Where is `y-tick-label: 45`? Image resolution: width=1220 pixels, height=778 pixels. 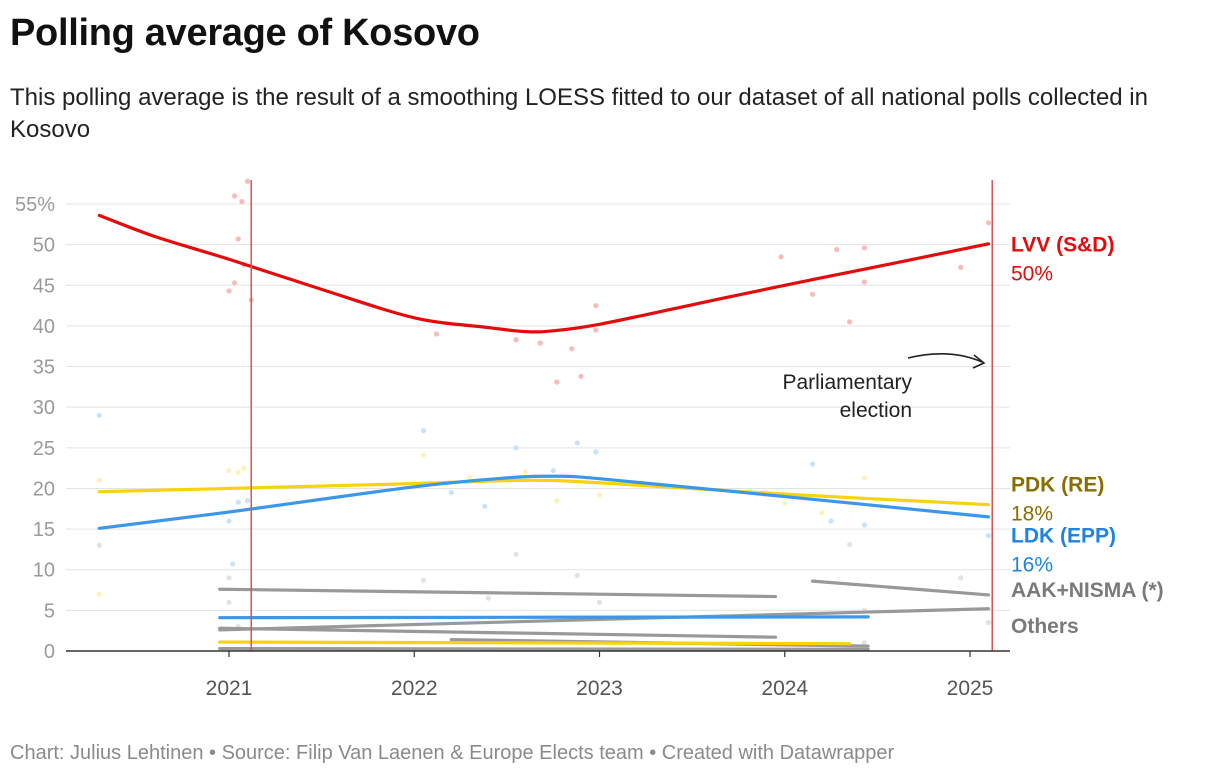 y-tick-label: 45 is located at coordinates (44, 286).